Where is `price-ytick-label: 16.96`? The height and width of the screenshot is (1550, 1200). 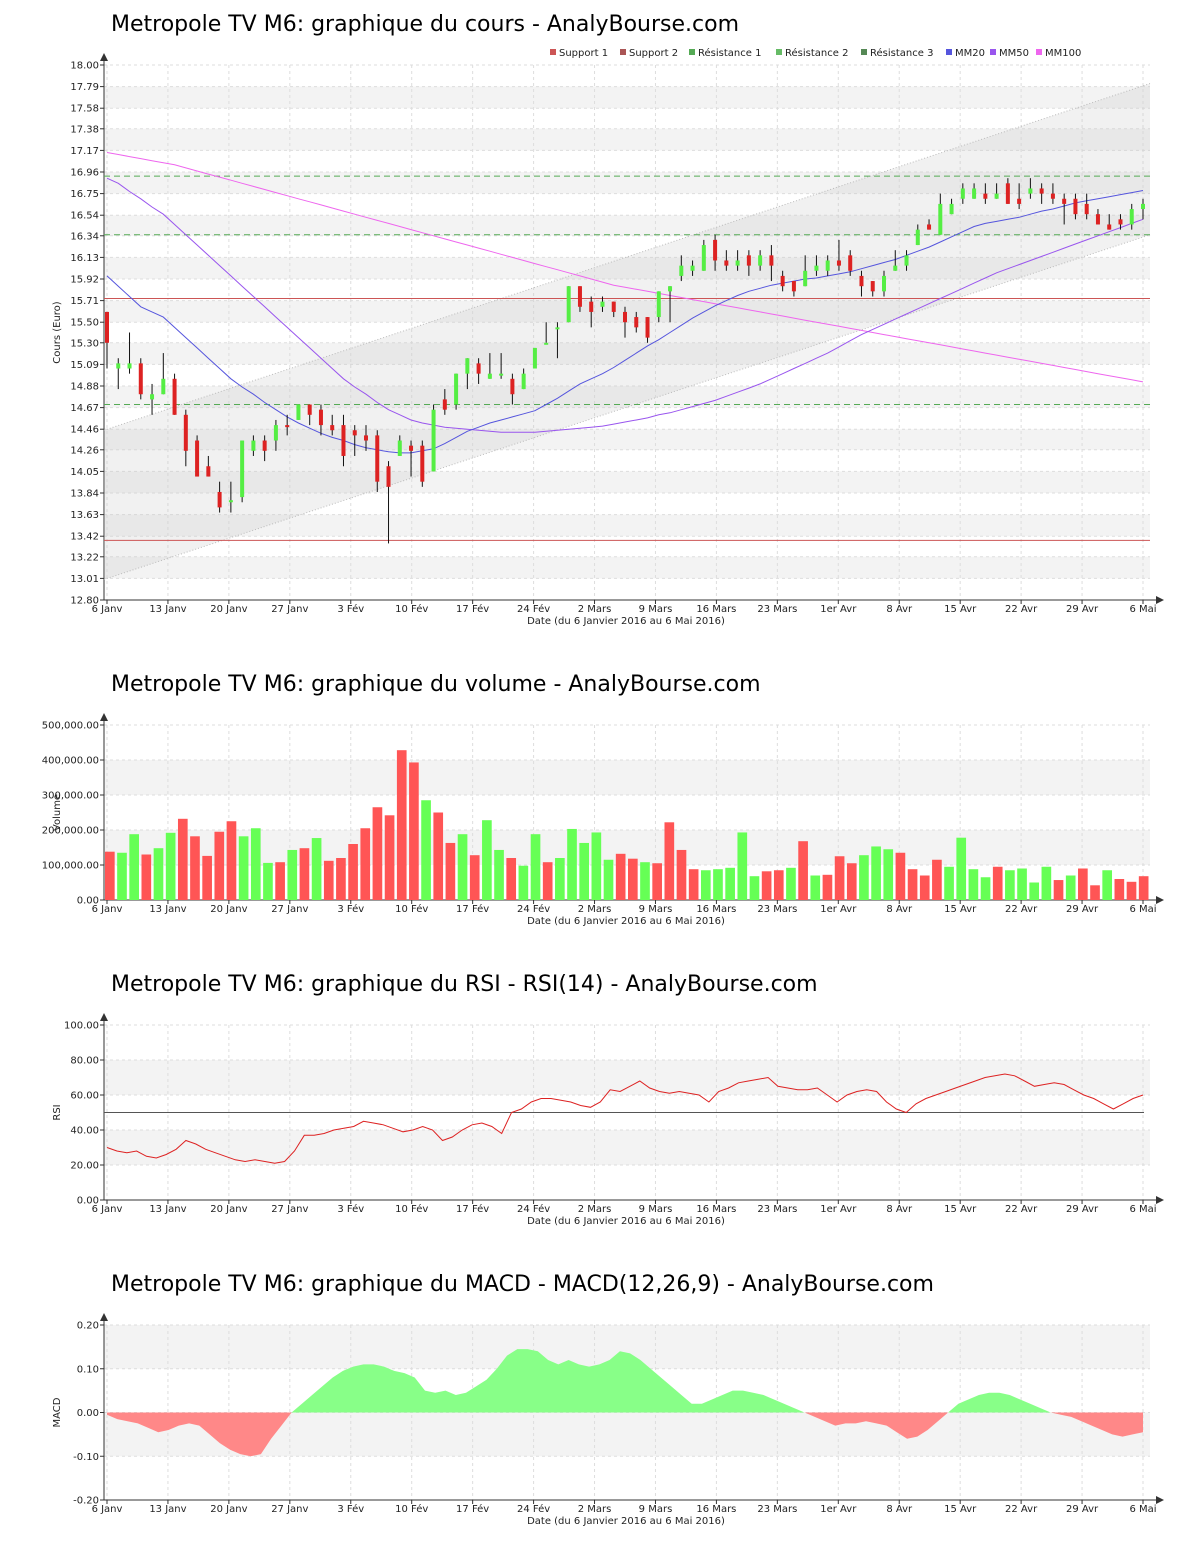 price-ytick-label: 16.96 is located at coordinates (84, 173).